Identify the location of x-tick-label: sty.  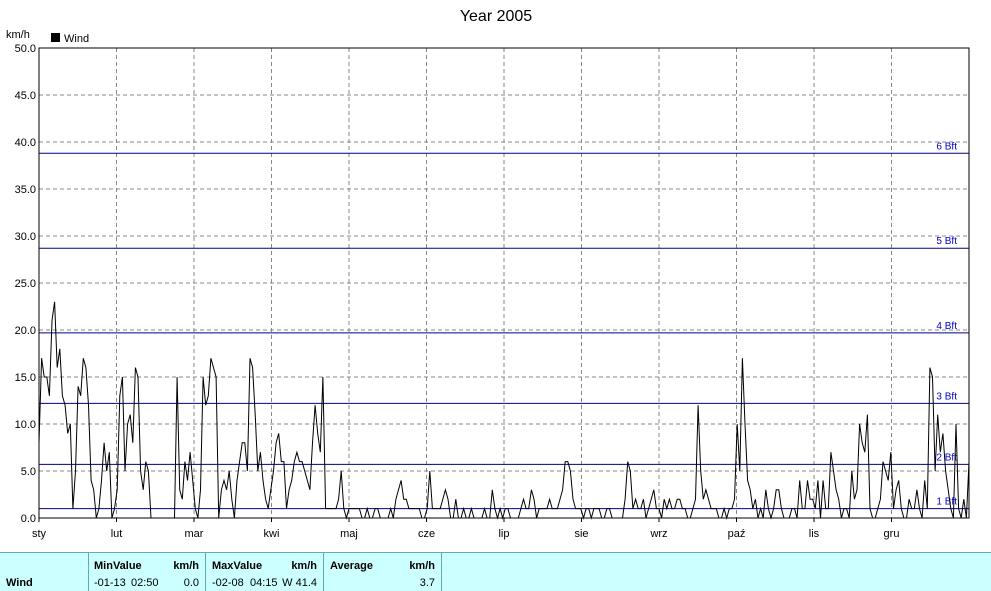
(39, 534).